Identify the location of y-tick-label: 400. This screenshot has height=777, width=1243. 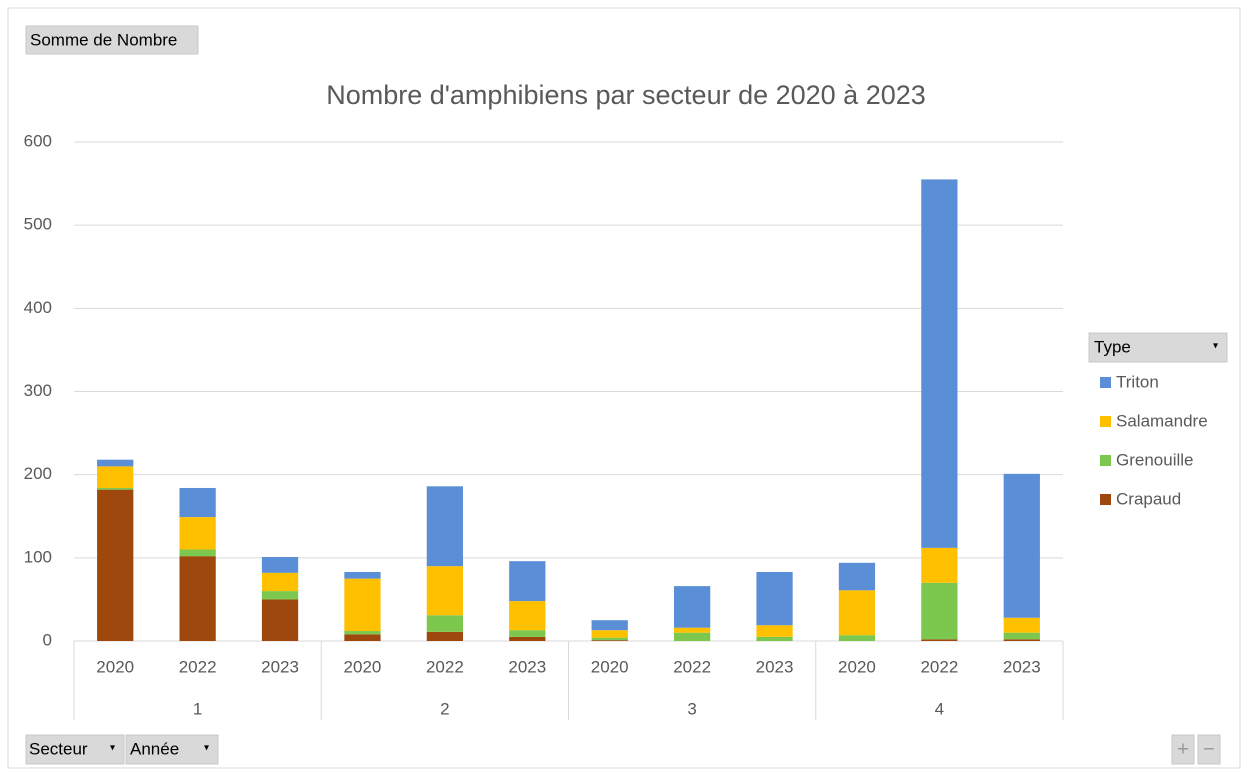
(38, 307).